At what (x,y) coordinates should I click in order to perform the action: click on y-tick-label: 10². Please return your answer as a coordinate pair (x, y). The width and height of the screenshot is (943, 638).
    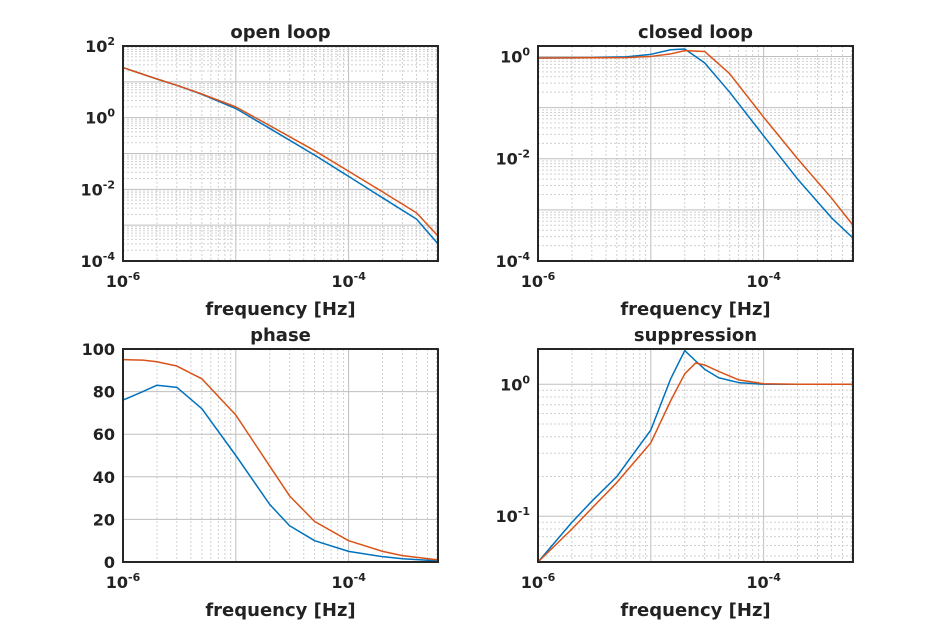
    Looking at the image, I should click on (100, 45).